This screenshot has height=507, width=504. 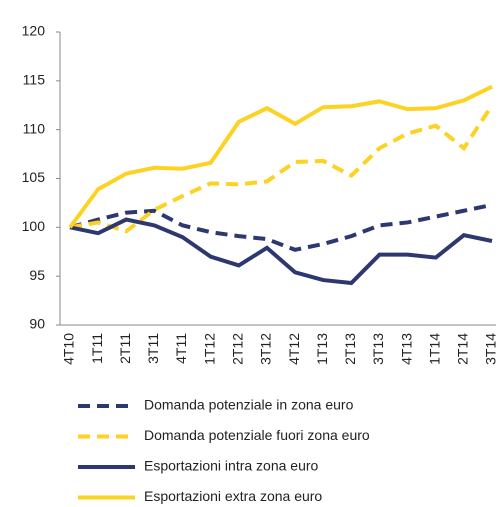 What do you see at coordinates (209, 349) in the screenshot?
I see `x-tick-label: 1T12` at bounding box center [209, 349].